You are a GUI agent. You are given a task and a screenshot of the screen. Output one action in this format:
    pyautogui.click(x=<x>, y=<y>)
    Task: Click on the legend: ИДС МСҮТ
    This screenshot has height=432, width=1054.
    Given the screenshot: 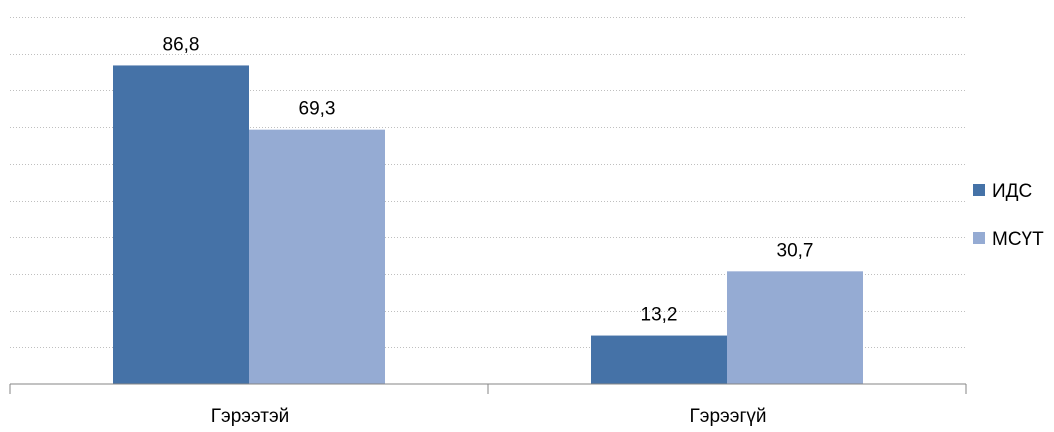 What is the action you would take?
    pyautogui.click(x=1008, y=215)
    